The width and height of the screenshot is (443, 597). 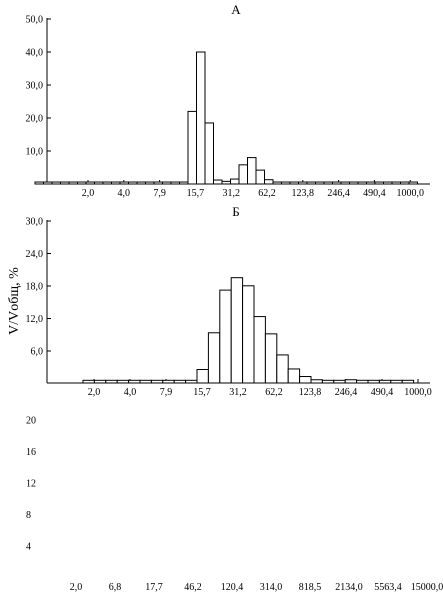 What do you see at coordinates (303, 193) in the screenshot?
I see `a-x-tick-label: 123,8` at bounding box center [303, 193].